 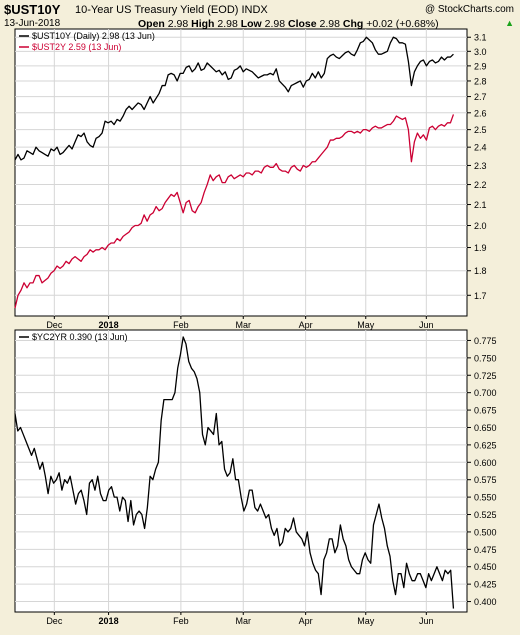 I want to click on y-tick-label: 2.2, so click(x=480, y=185).